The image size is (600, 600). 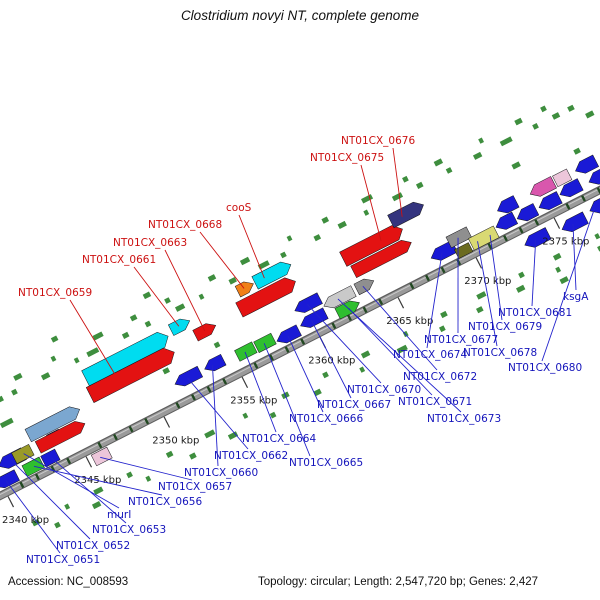 I want to click on gene-label: murI, so click(x=119, y=515).